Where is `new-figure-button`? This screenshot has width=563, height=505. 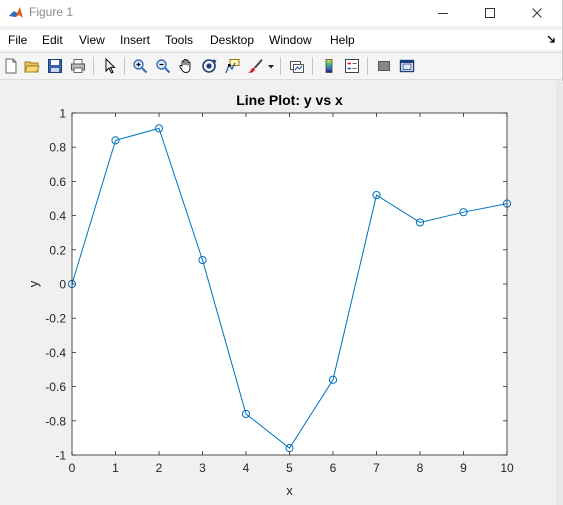
new-figure-button is located at coordinates (11, 66).